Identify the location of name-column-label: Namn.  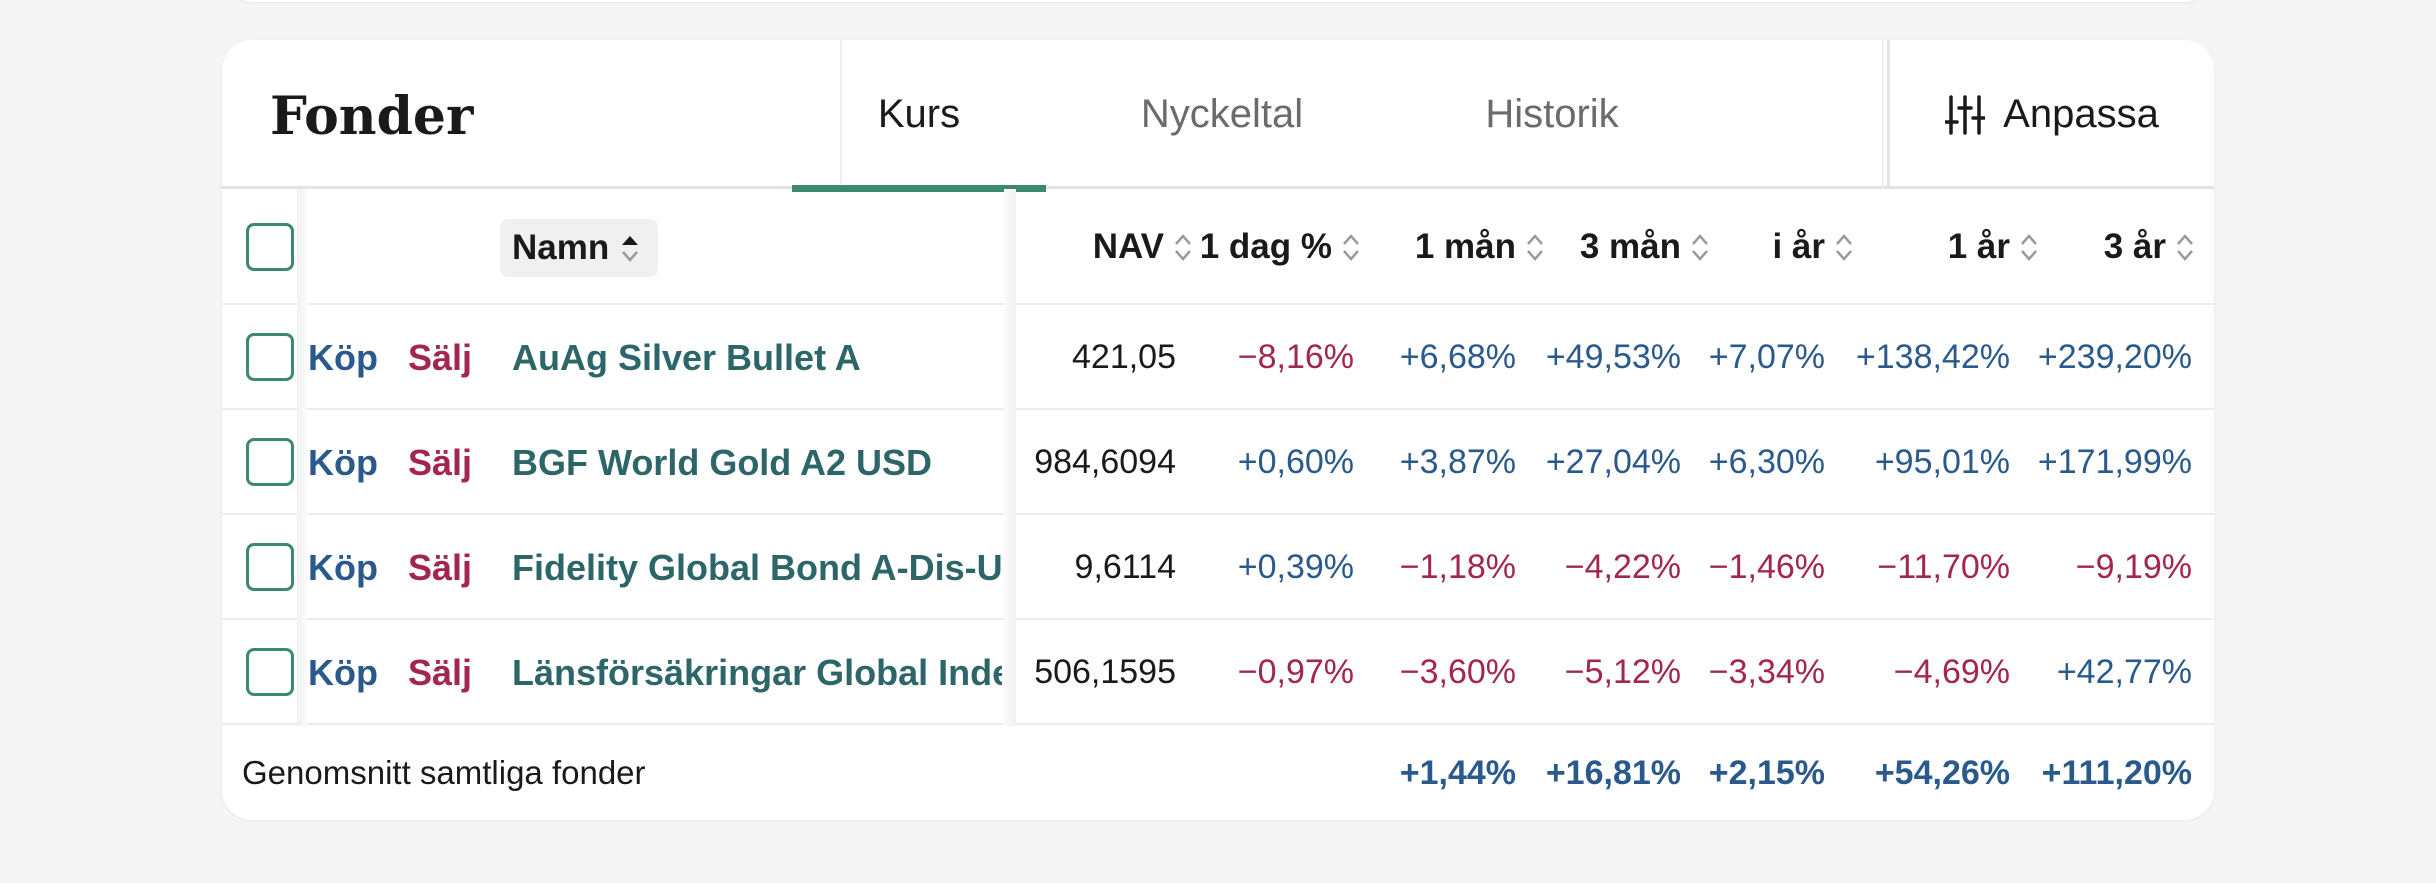
(561, 247).